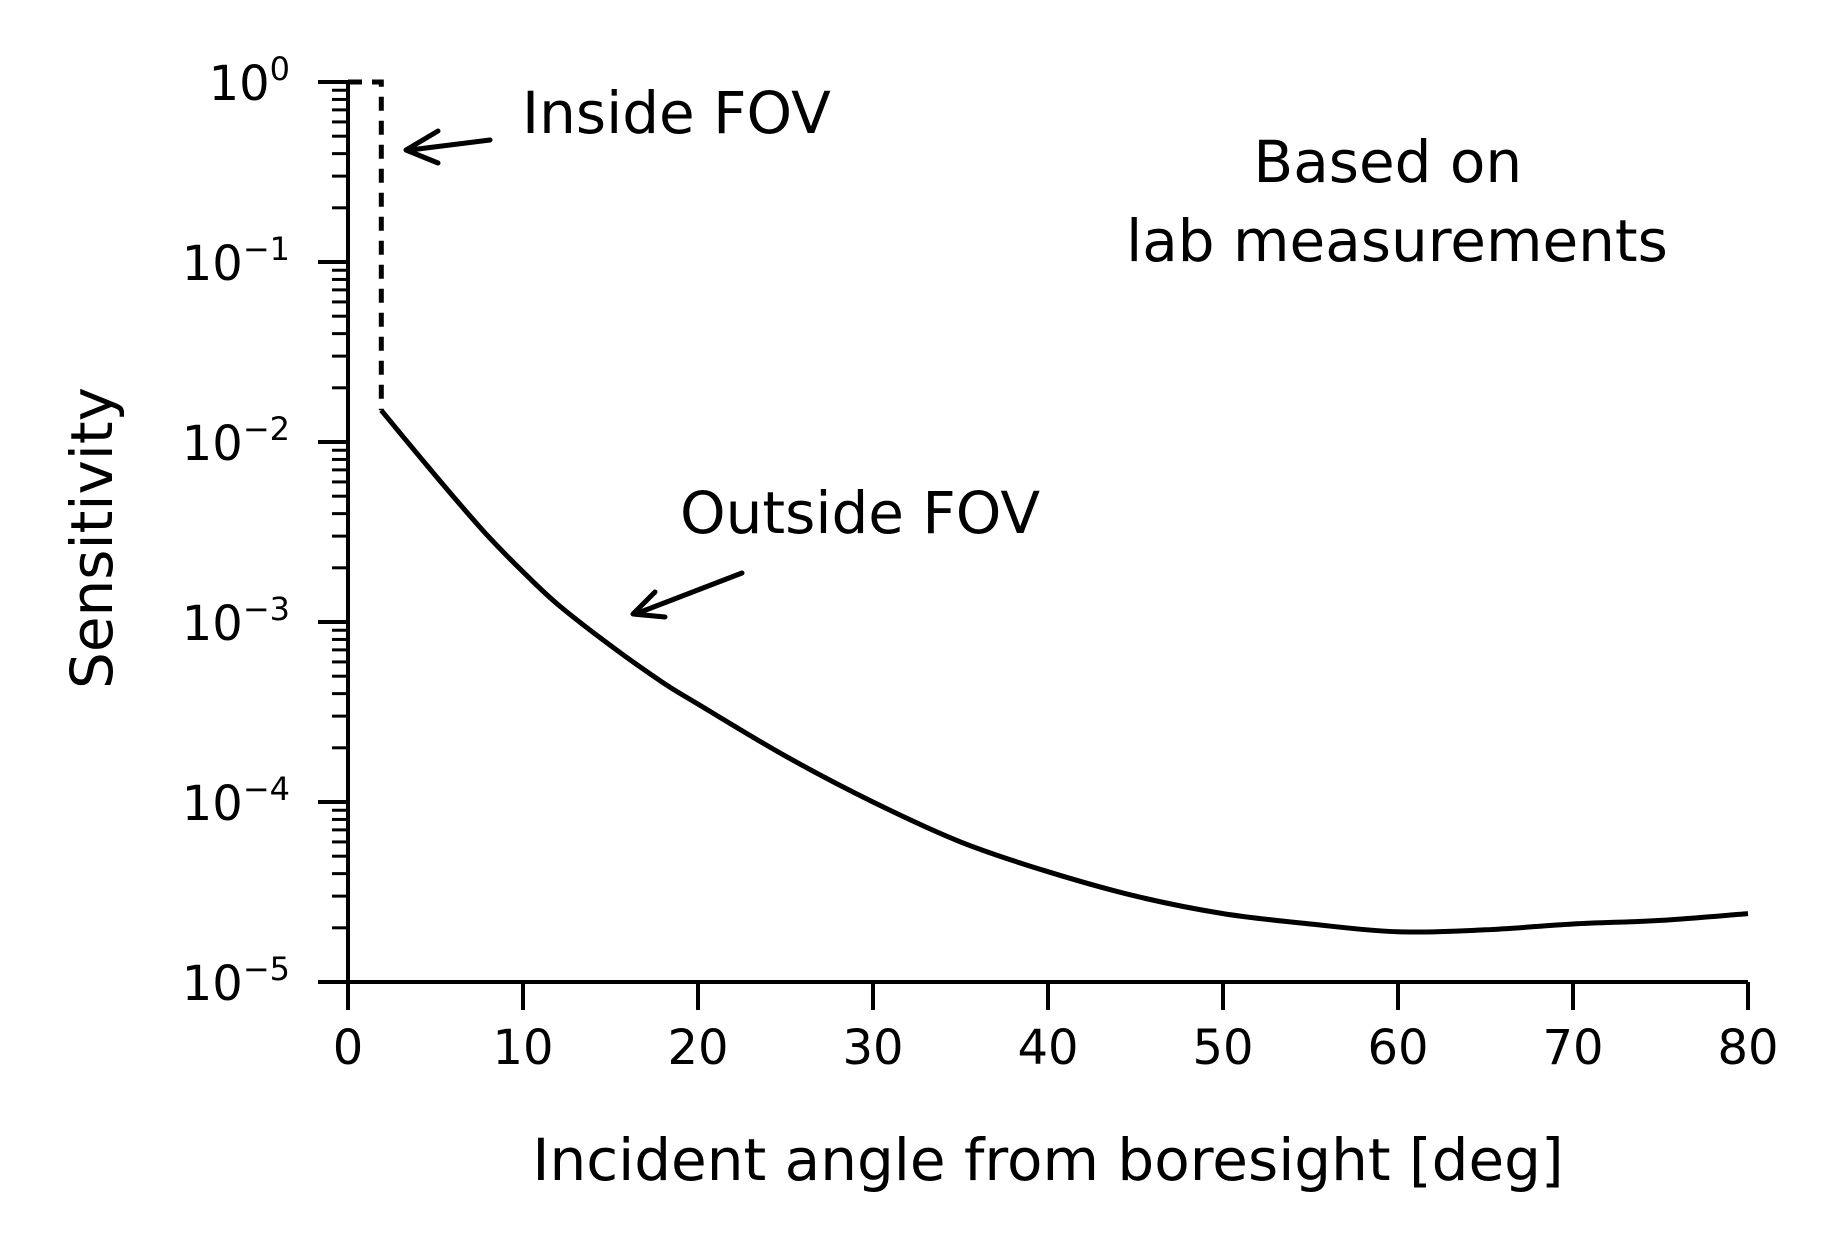 The image size is (1836, 1252). I want to click on y-tick-label: 10⁻³, so click(236, 621).